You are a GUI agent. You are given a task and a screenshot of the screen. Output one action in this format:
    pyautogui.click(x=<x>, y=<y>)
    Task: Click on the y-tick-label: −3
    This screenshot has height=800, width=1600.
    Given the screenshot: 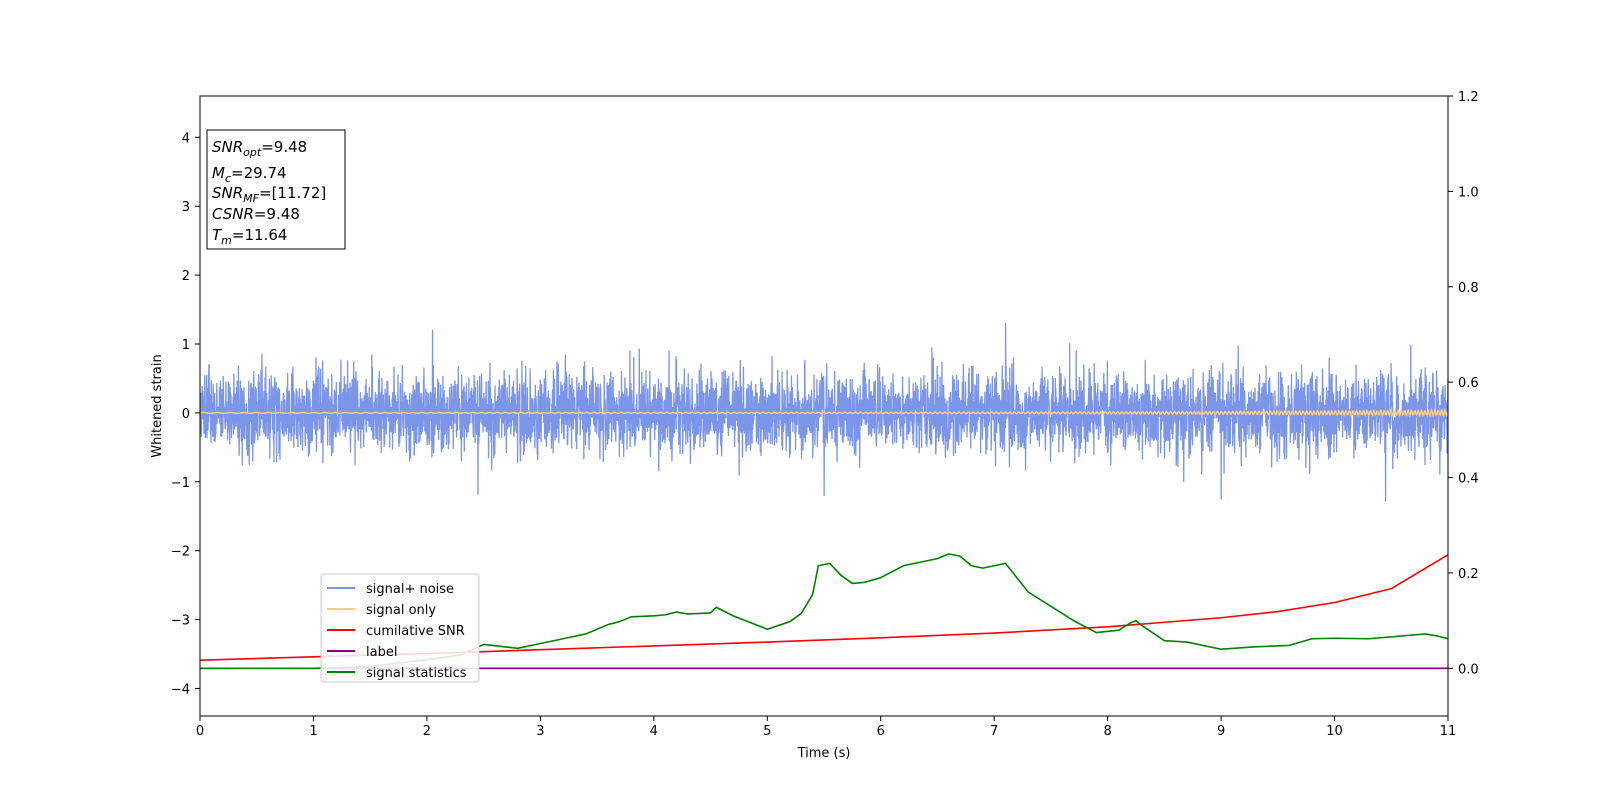 What is the action you would take?
    pyautogui.click(x=180, y=621)
    